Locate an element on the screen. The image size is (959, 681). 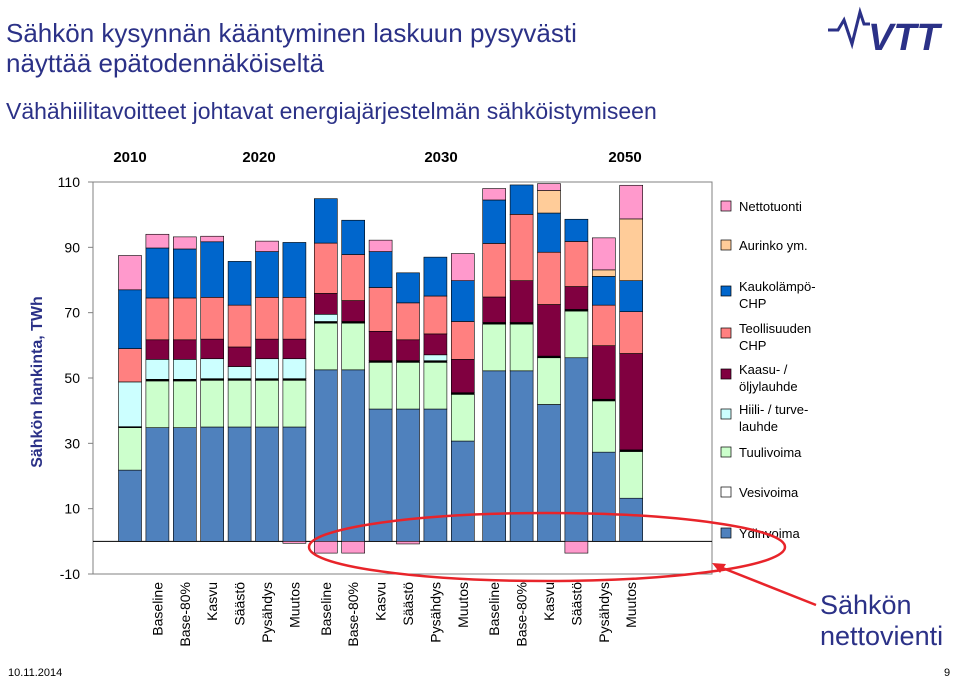
y-tick-label: -10 is located at coordinates (70, 574).